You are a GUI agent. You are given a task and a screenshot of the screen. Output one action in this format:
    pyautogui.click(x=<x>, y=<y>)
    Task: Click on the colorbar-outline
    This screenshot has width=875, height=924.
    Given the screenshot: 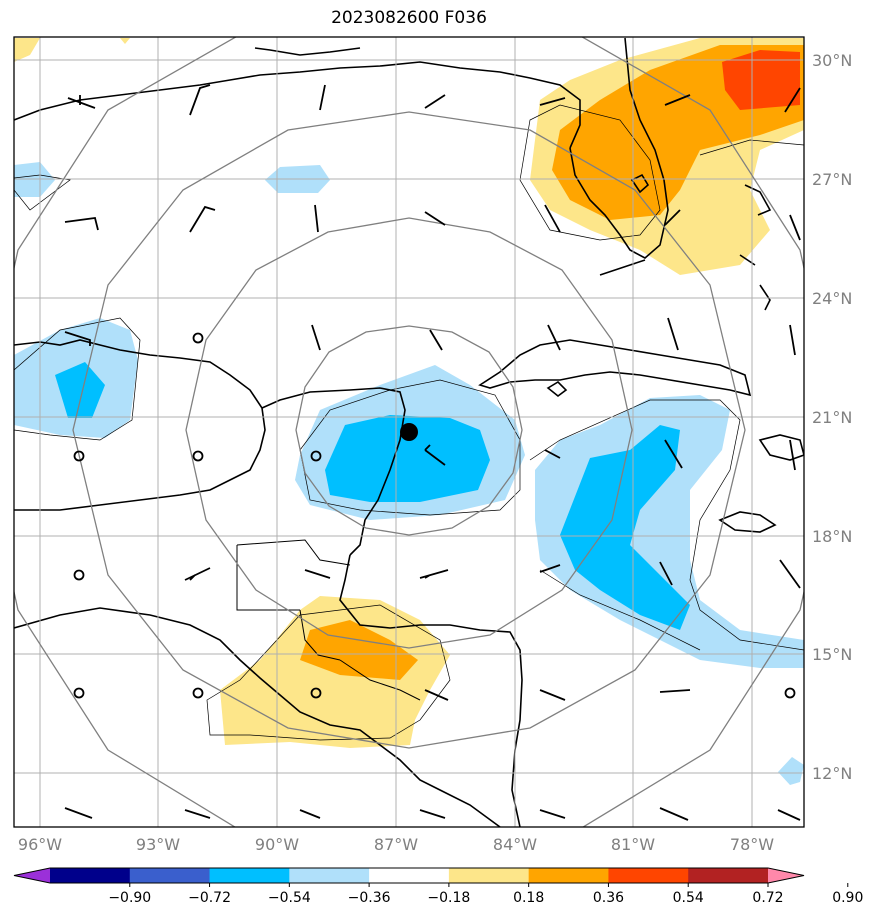 What is the action you would take?
    pyautogui.click(x=409, y=875)
    